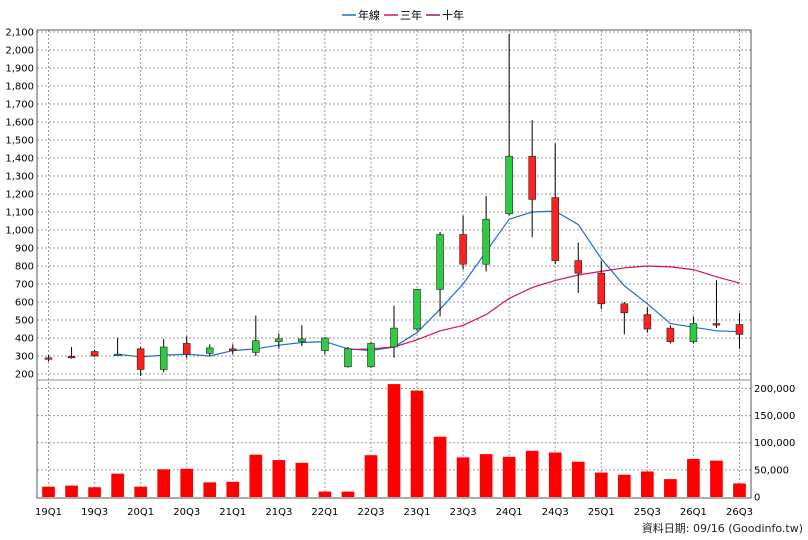  What do you see at coordinates (278, 512) in the screenshot?
I see `x-tick-label: 21Q3` at bounding box center [278, 512].